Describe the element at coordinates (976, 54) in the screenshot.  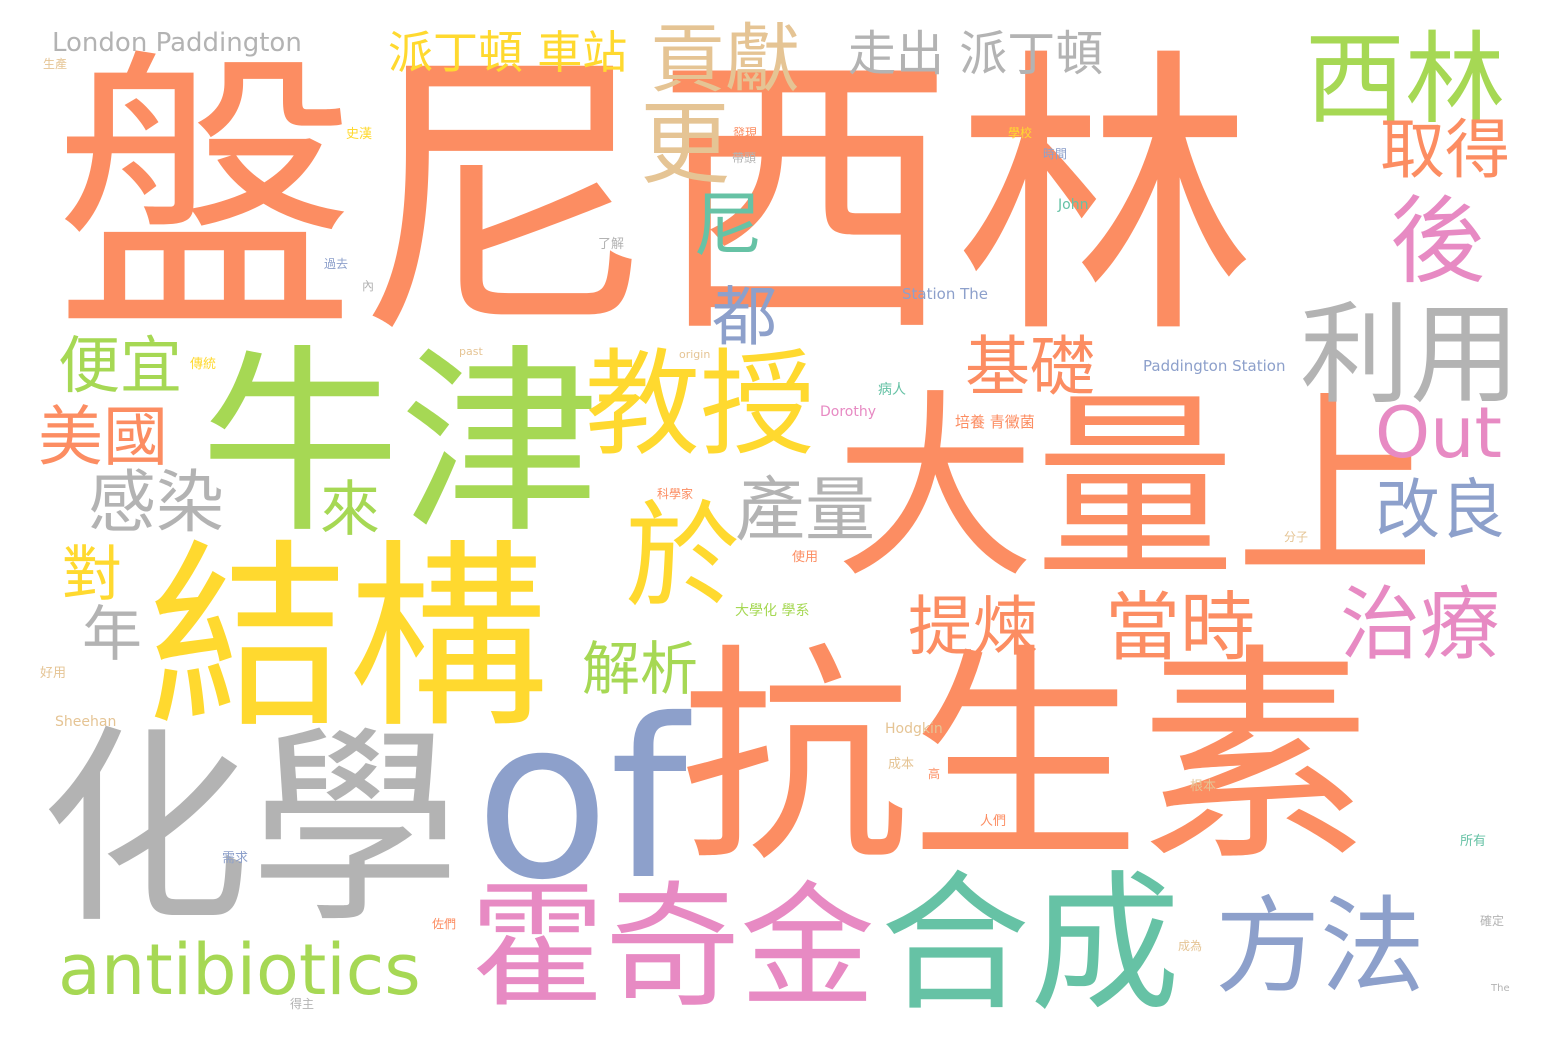
I see `word-walk-out-paddington: 走出 派丁頓` at that location.